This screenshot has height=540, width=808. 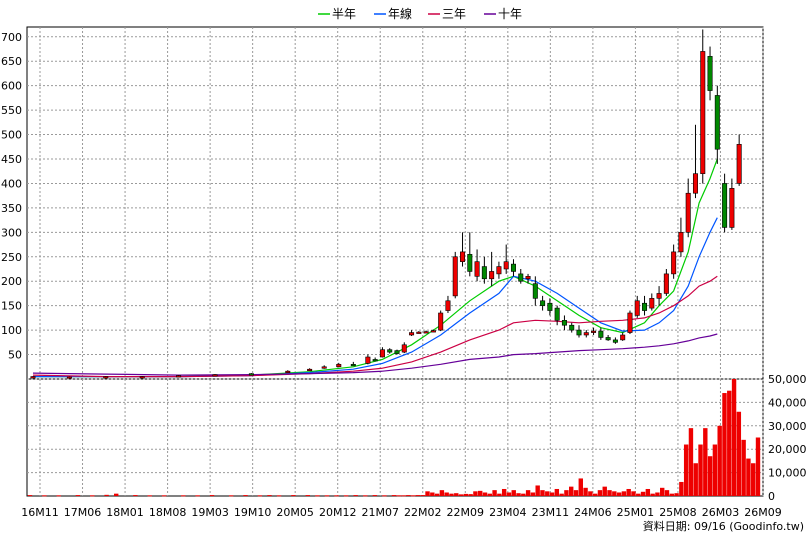 What do you see at coordinates (40, 512) in the screenshot?
I see `x-tick-label: 16M11` at bounding box center [40, 512].